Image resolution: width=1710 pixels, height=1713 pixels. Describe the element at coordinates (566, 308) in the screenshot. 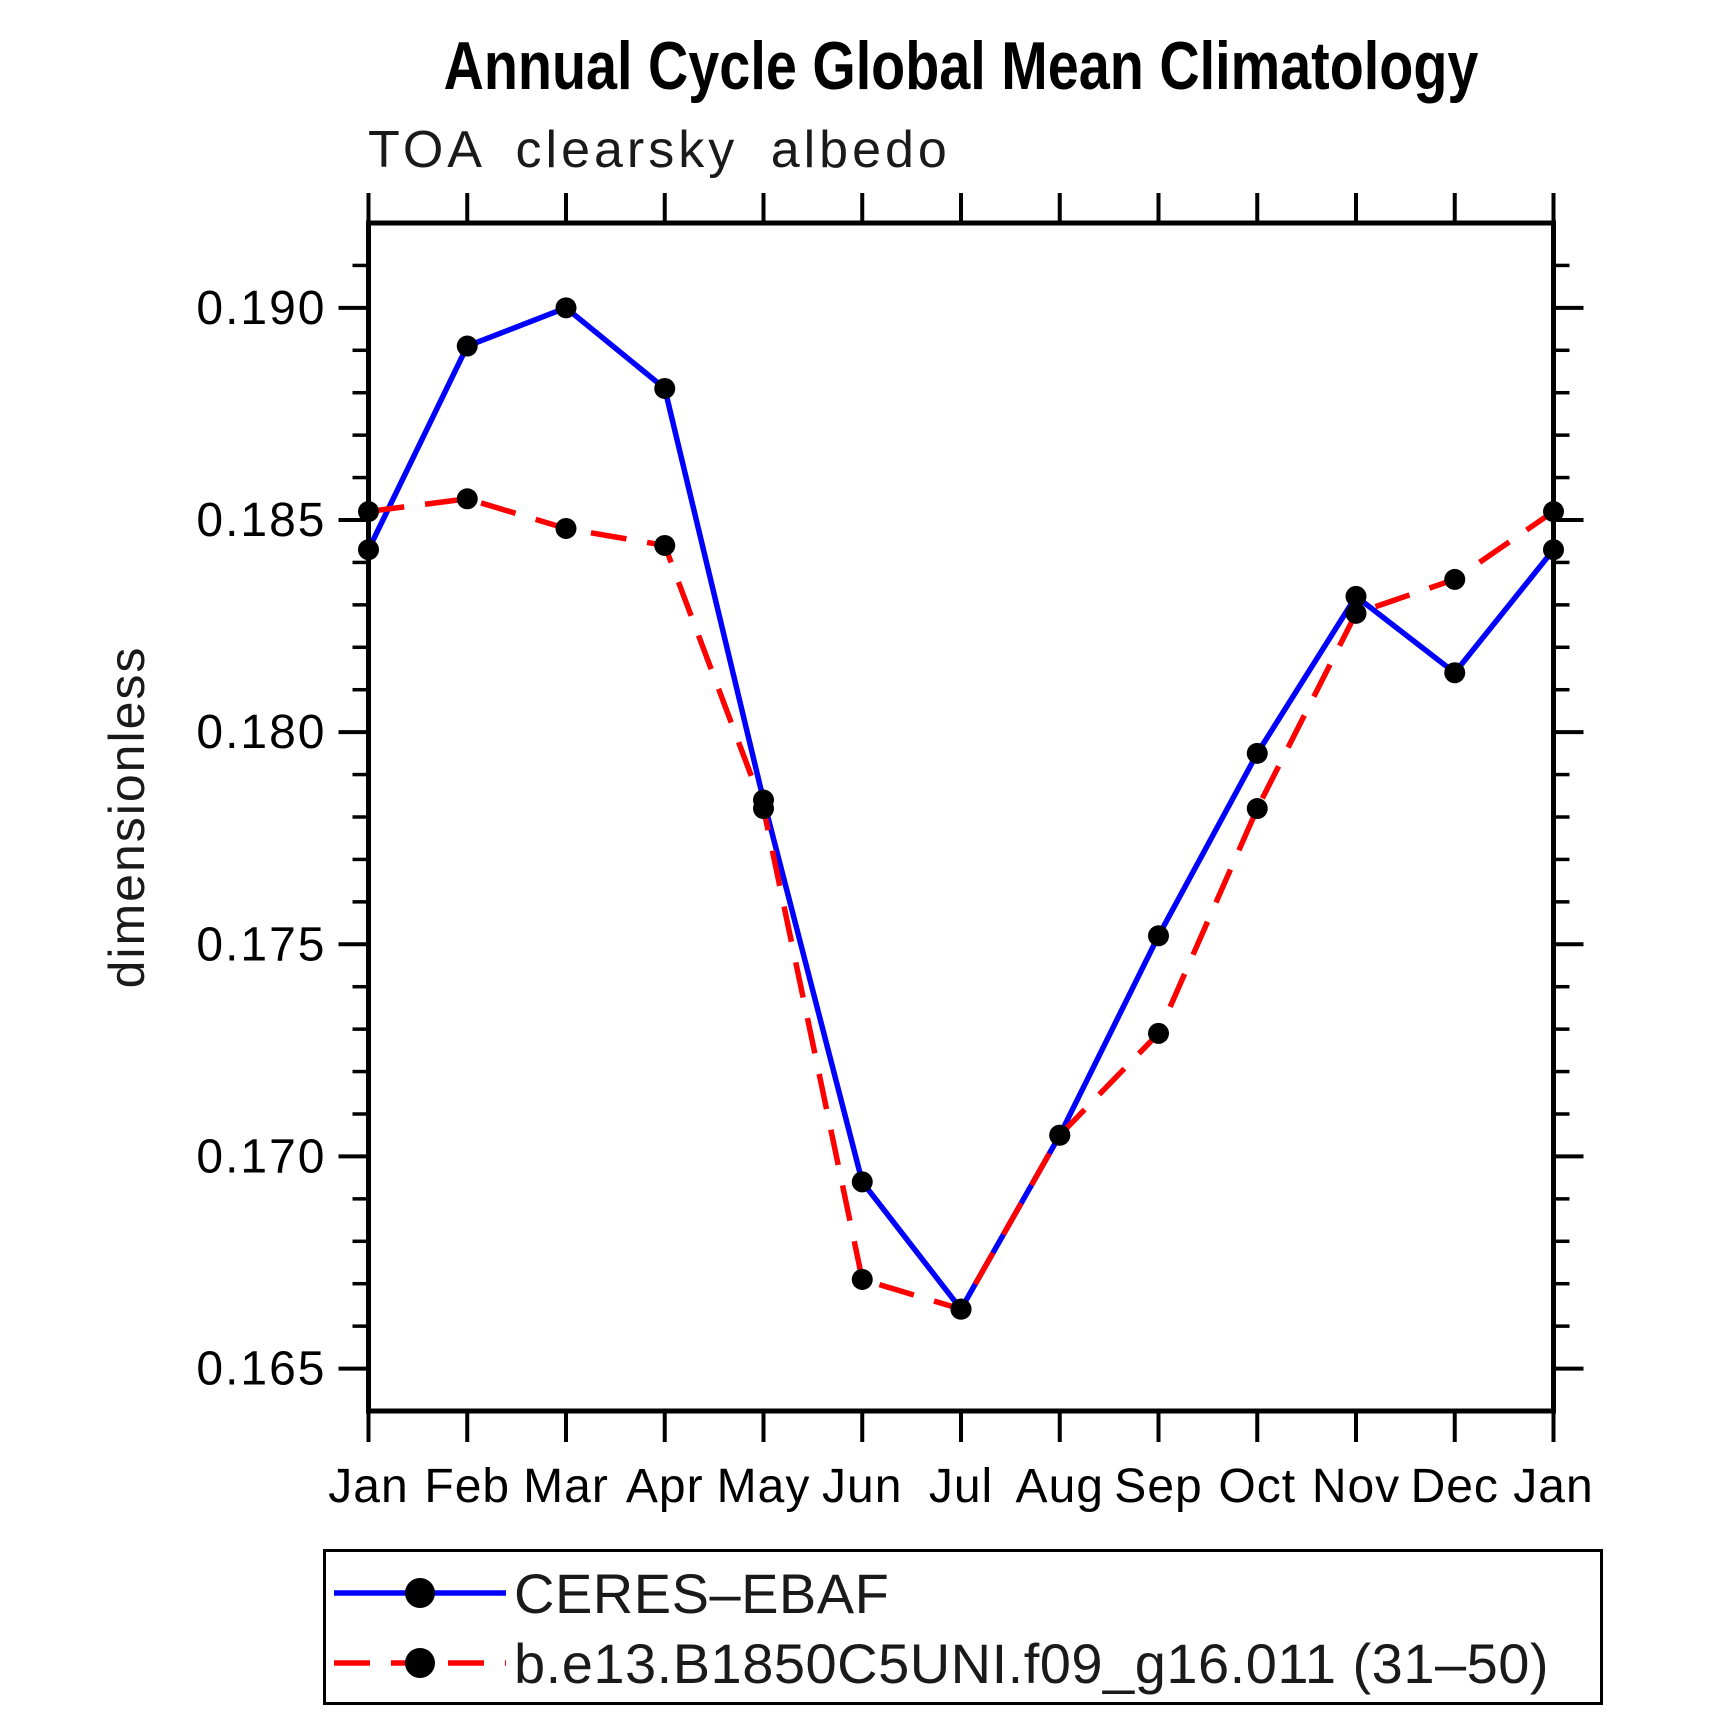

I see `data-point-ceres-ebaf-mar` at that location.